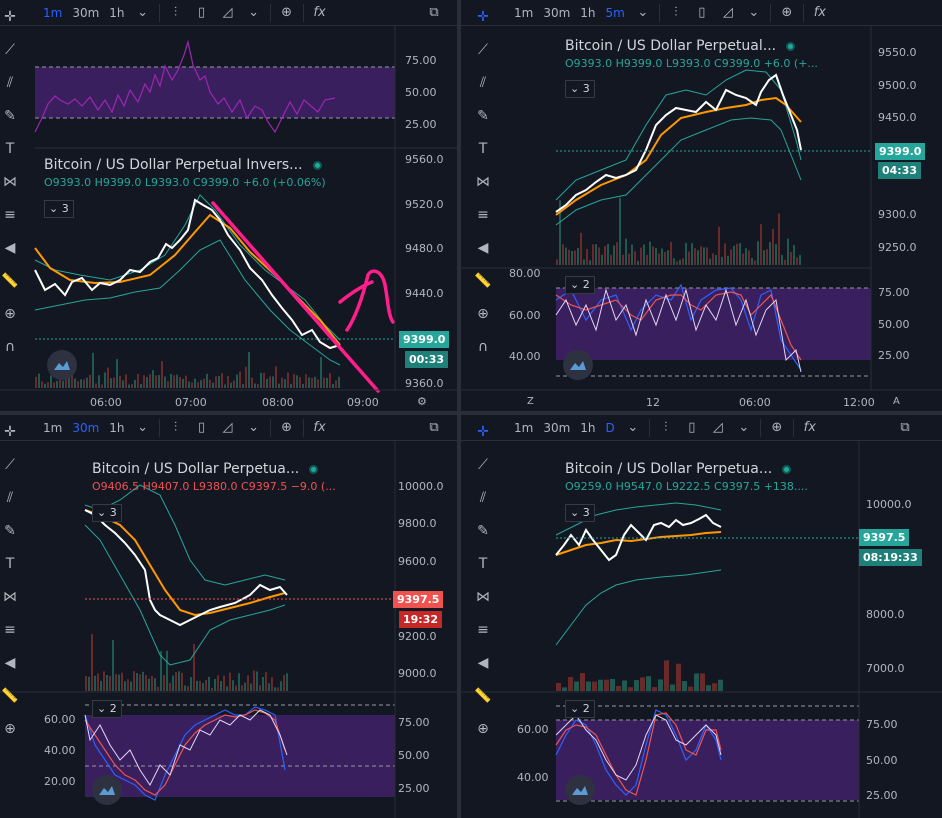  What do you see at coordinates (615, 12) in the screenshot?
I see `interval-5m: 5m` at bounding box center [615, 12].